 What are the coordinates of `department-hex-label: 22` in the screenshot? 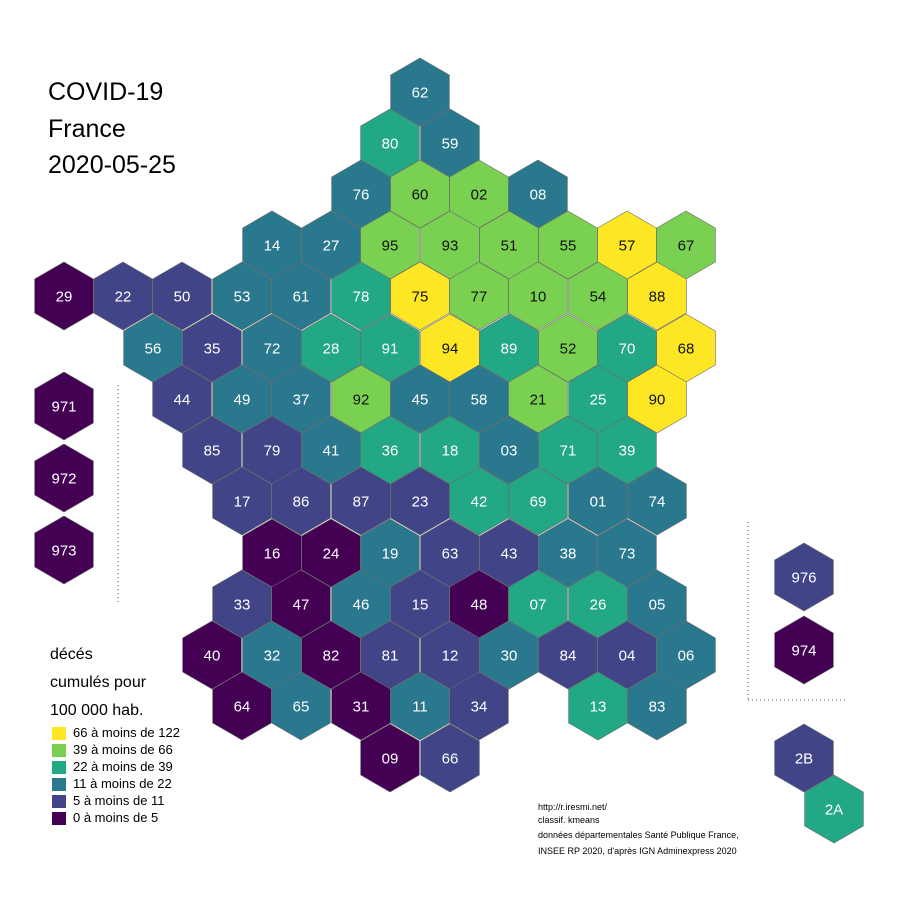 It's located at (123, 297).